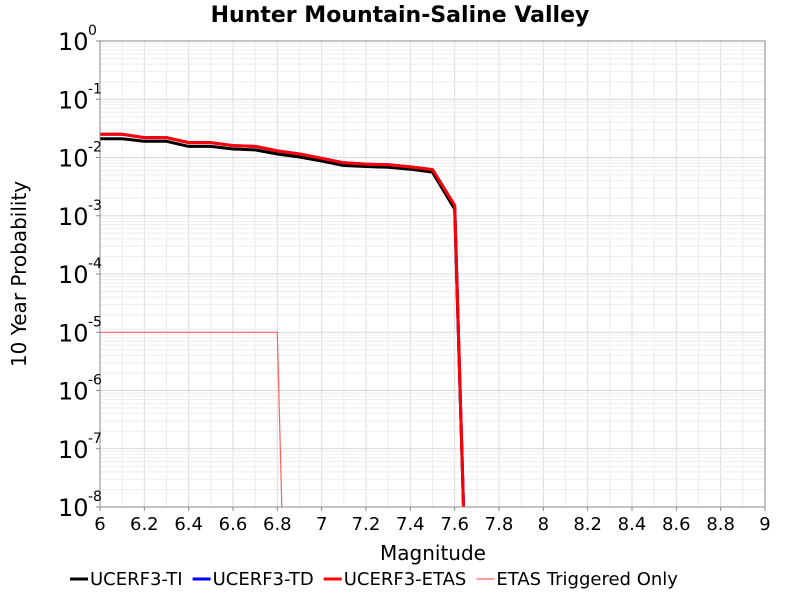 The height and width of the screenshot is (600, 800). I want to click on x-tick-label: 7.4, so click(410, 524).